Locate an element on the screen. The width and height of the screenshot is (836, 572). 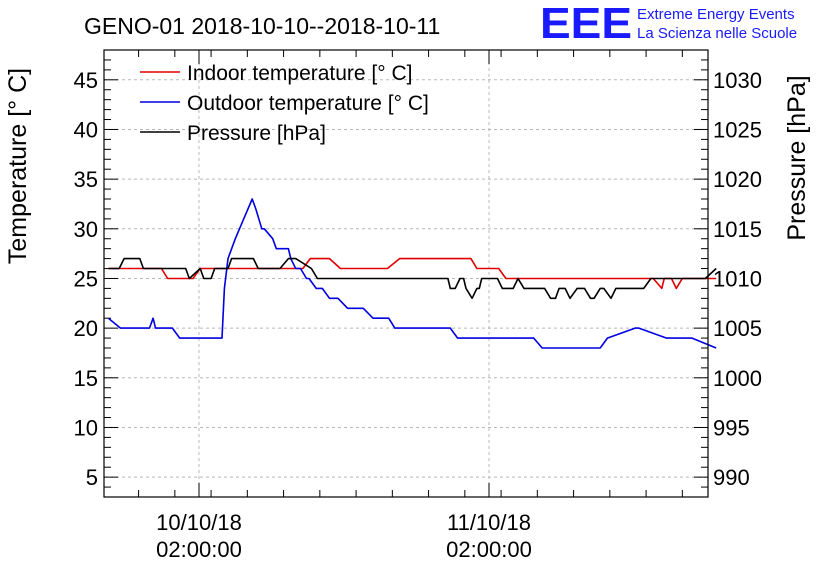
logo-line2: La Scienza nelle Scuole is located at coordinates (717, 33).